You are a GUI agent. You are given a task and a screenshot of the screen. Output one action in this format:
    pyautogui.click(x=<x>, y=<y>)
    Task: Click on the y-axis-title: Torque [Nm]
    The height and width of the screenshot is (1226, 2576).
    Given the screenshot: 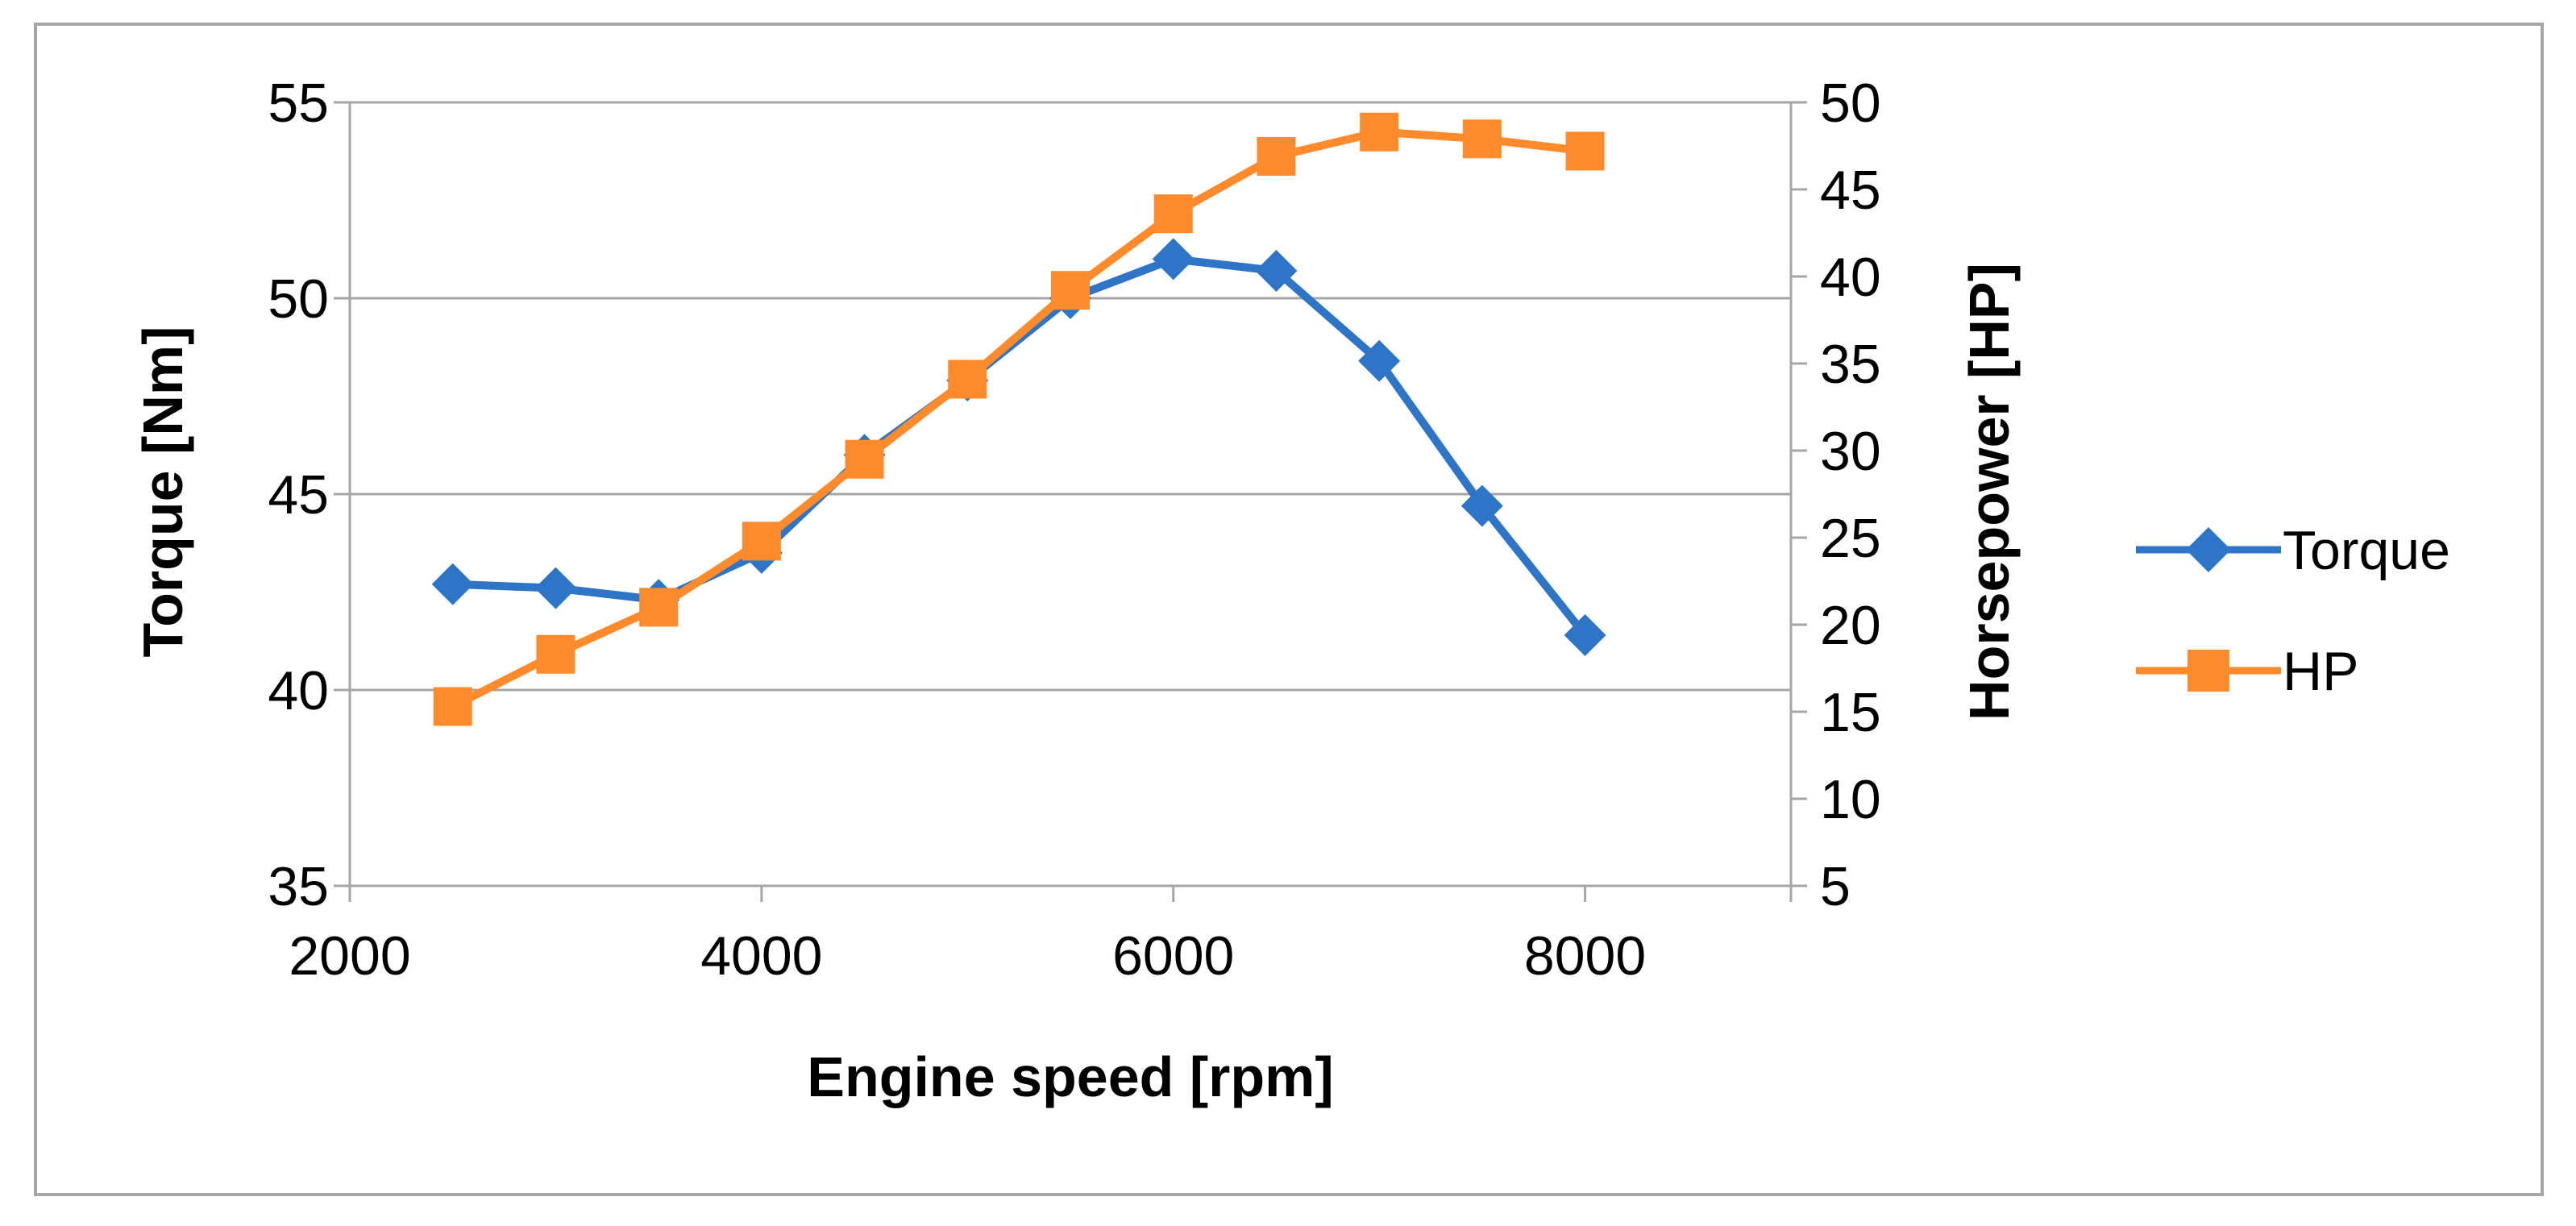 What is the action you would take?
    pyautogui.click(x=162, y=492)
    